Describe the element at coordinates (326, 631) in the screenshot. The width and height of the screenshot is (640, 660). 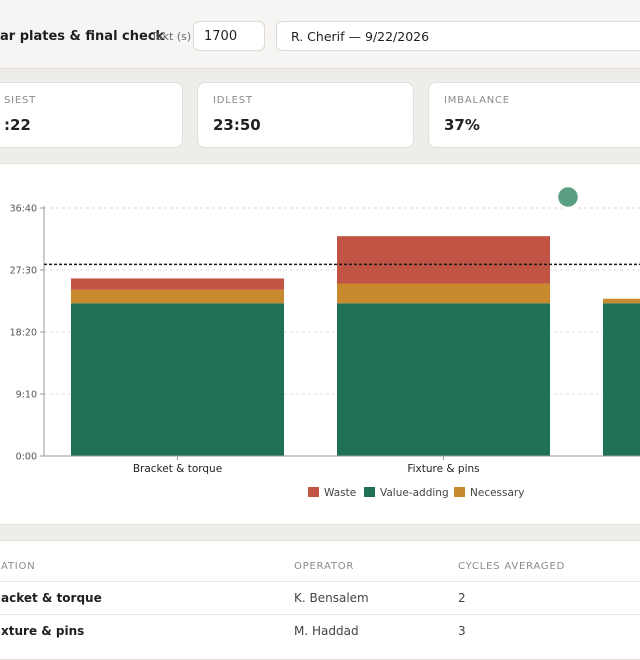
I see `operator-cell: M. Haddad` at that location.